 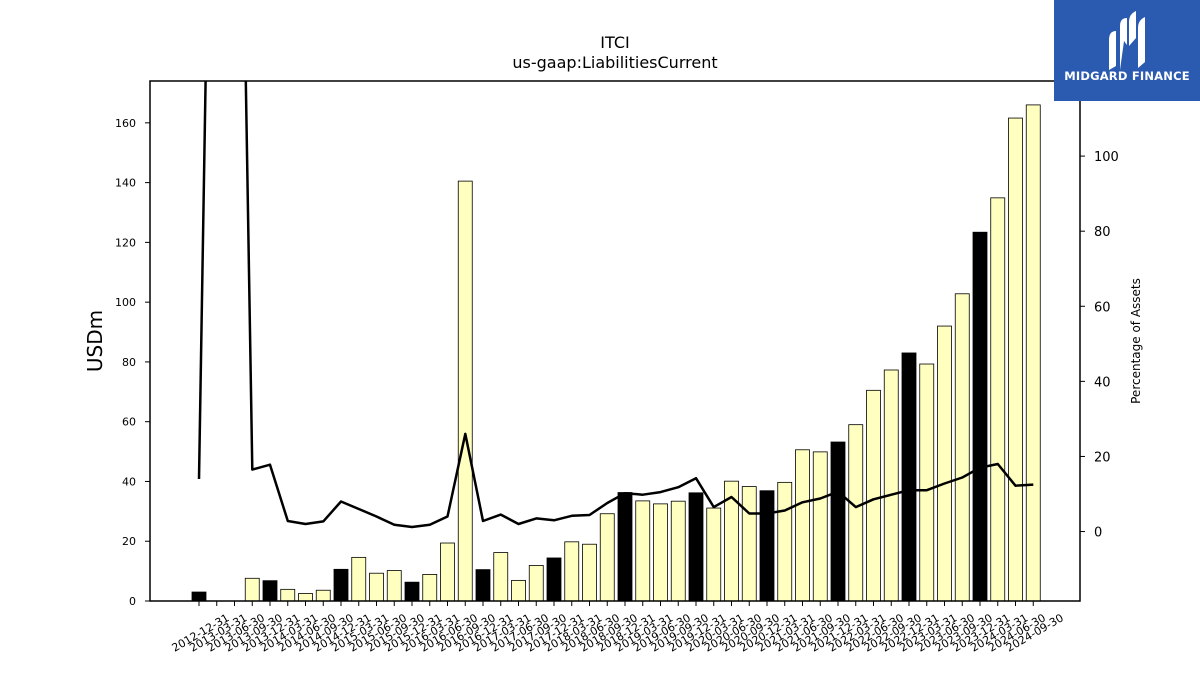 I want to click on y2-tick-label-0: 0, so click(x=1098, y=533).